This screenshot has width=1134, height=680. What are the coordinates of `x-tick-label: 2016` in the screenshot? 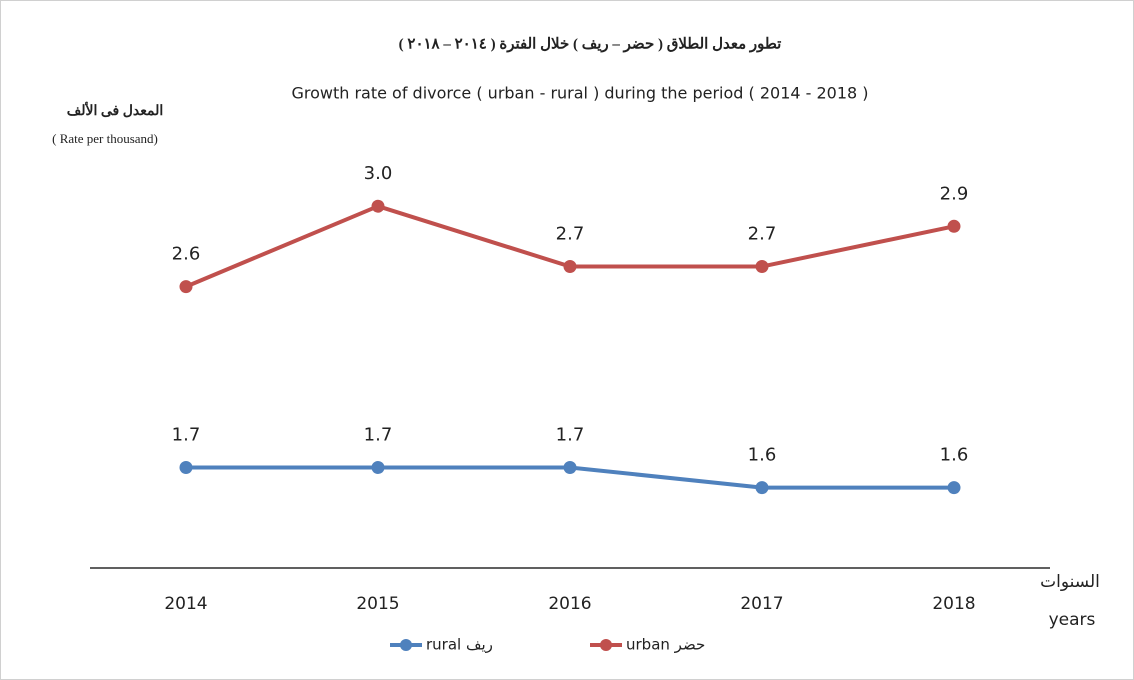 It's located at (569, 604).